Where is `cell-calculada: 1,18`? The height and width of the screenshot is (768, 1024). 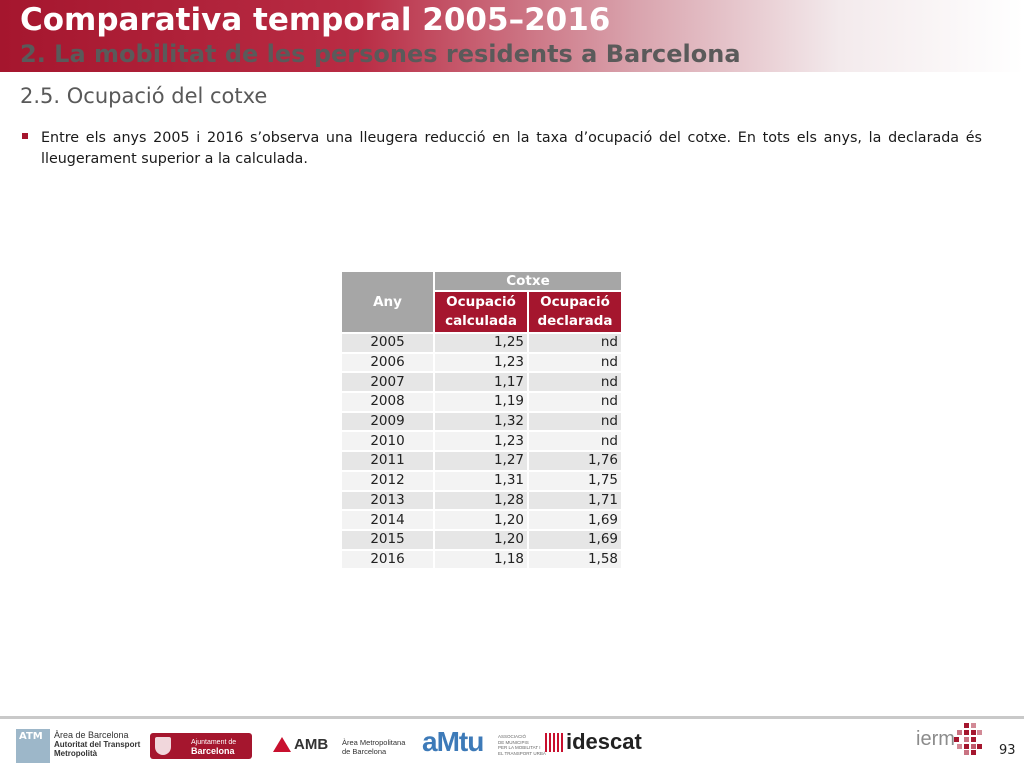 cell-calculada: 1,18 is located at coordinates (481, 559).